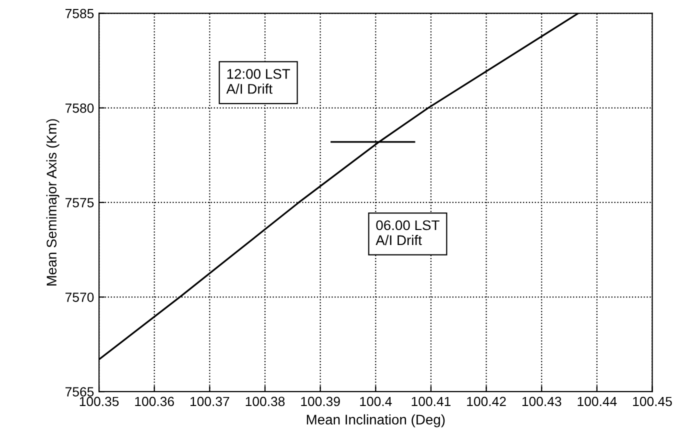 This screenshot has width=683, height=445. I want to click on x-tick-label: 100.4, so click(376, 401).